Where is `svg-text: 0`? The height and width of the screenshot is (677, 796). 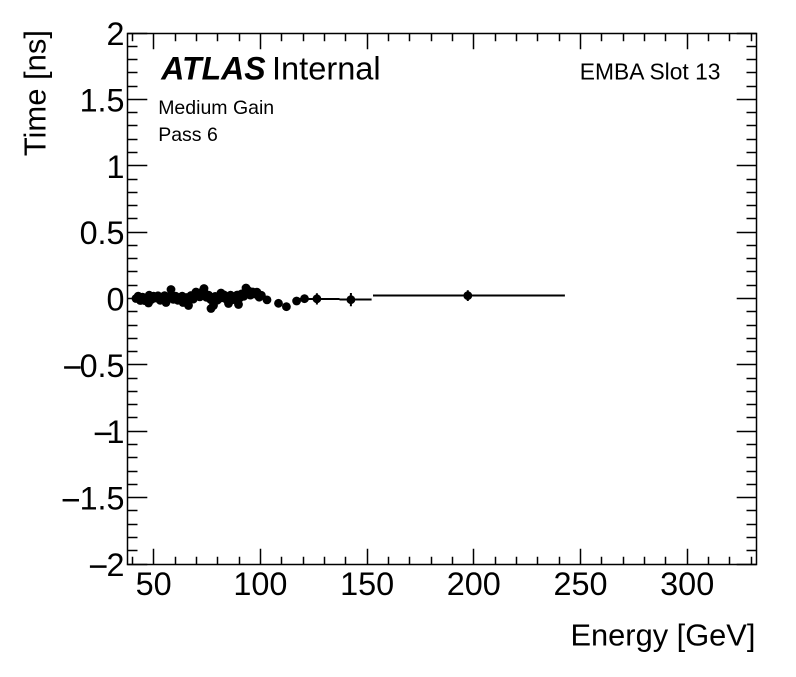 svg-text: 0 is located at coordinates (116, 300).